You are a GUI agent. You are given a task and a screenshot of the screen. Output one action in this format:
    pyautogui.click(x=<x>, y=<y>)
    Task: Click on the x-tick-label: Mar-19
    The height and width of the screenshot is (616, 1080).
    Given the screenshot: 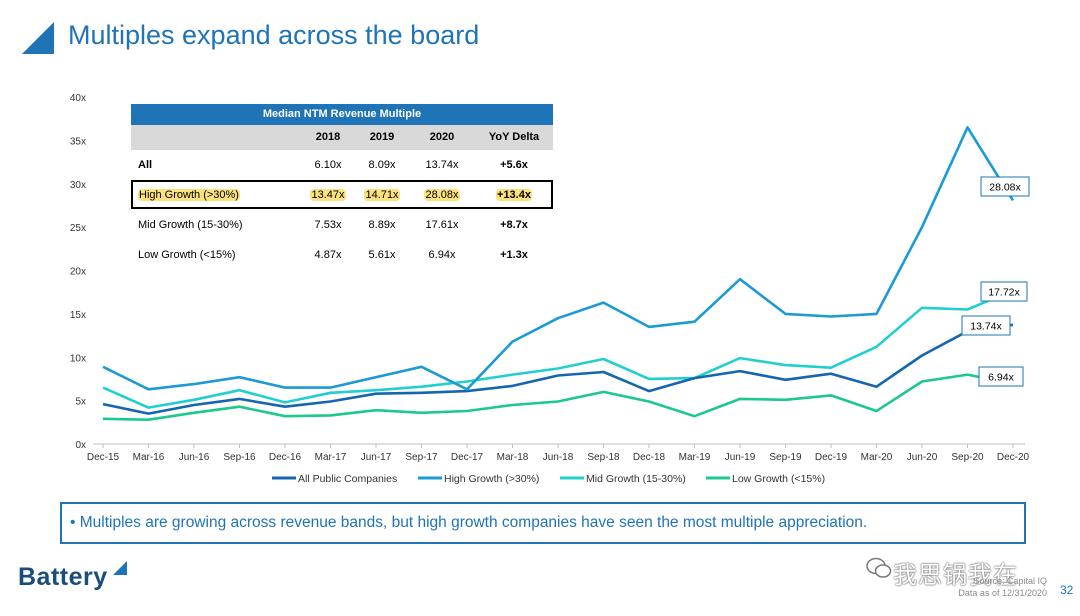 What is the action you would take?
    pyautogui.click(x=695, y=457)
    